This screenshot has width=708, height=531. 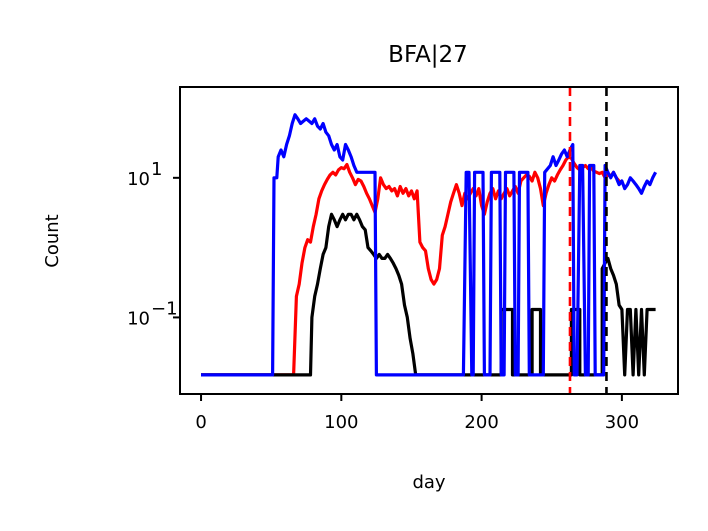 What do you see at coordinates (200, 422) in the screenshot?
I see `x-tick-label: 0` at bounding box center [200, 422].